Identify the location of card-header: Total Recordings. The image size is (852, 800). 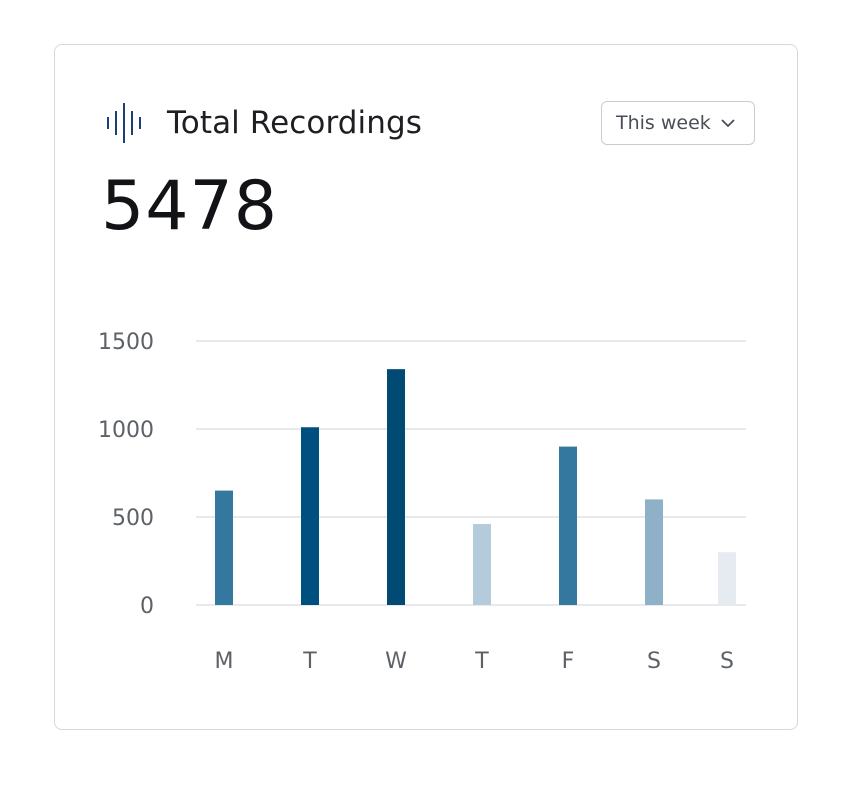
(262, 123).